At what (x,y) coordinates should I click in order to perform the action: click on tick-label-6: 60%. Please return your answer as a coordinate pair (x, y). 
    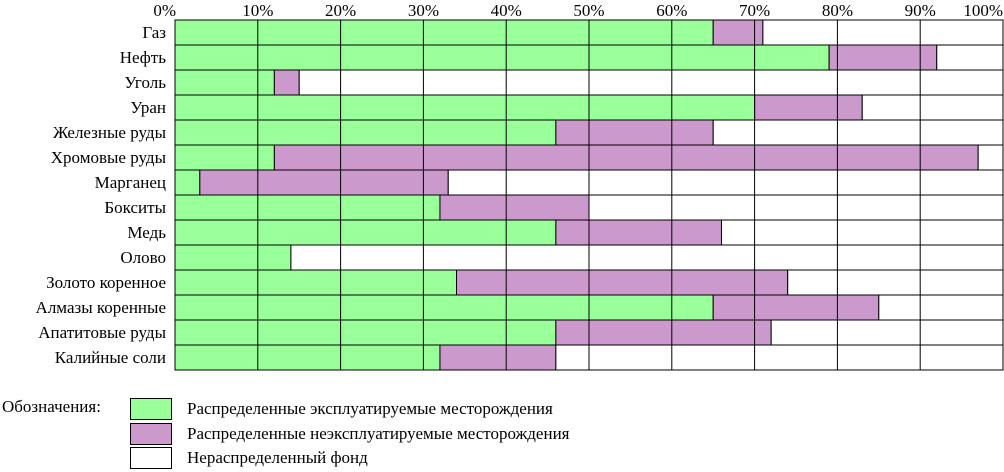
    Looking at the image, I should click on (671, 10).